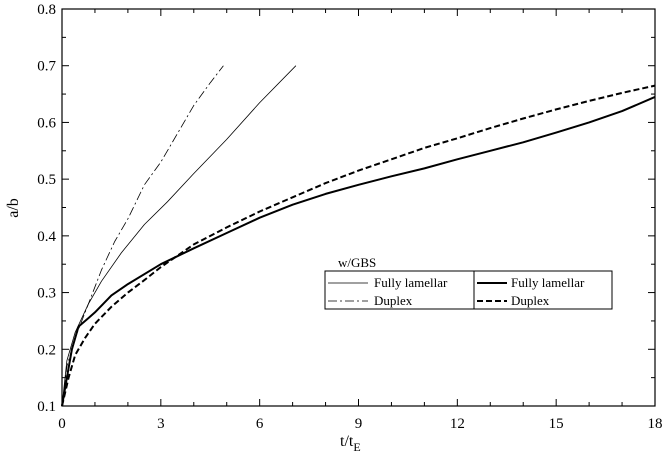 The height and width of the screenshot is (460, 666). I want to click on x-tick-label: 15, so click(556, 424).